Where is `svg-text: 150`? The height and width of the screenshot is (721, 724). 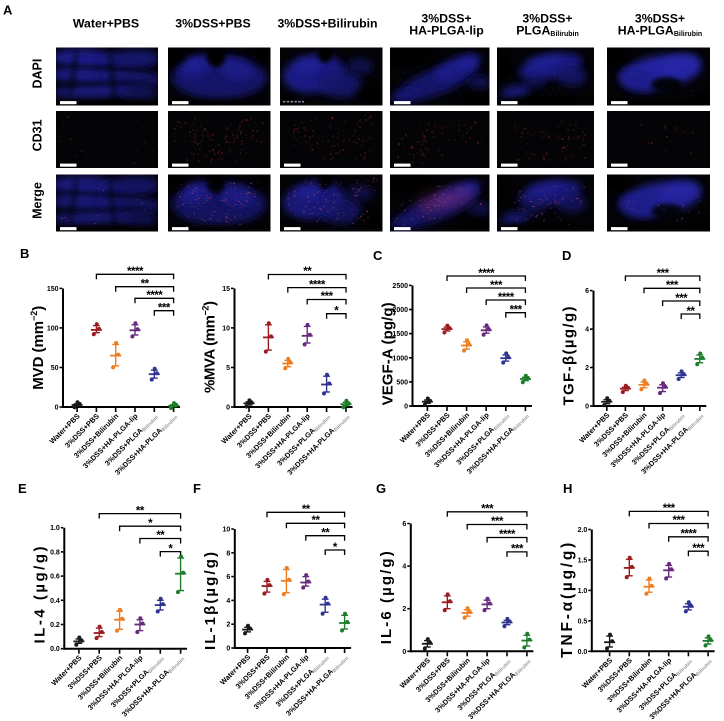 svg-text: 150 is located at coordinates (53, 289).